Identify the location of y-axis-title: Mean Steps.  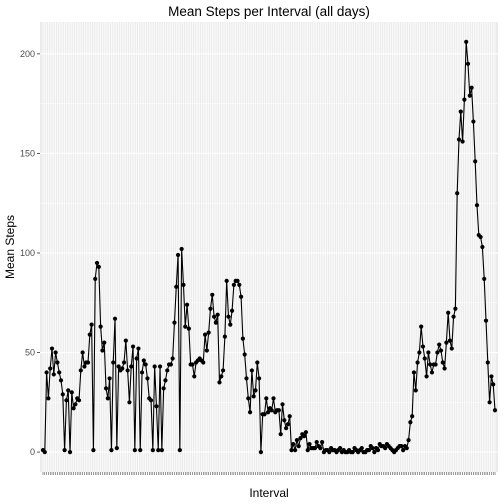
(10, 247).